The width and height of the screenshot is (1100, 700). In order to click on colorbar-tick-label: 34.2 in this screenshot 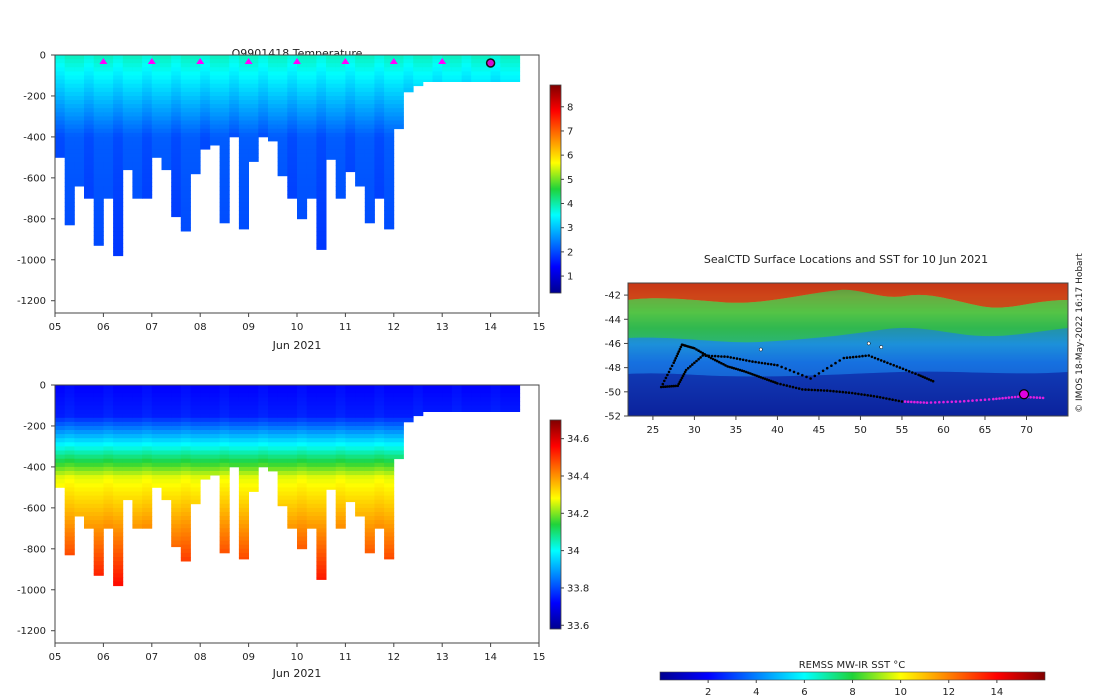, I will do `click(578, 514)`.